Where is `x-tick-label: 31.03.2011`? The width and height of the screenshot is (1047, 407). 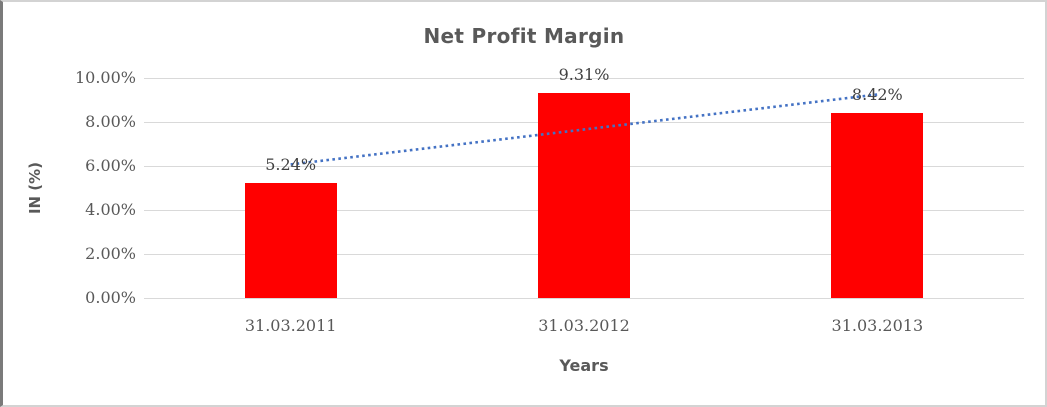 x-tick-label: 31.03.2011 is located at coordinates (290, 325).